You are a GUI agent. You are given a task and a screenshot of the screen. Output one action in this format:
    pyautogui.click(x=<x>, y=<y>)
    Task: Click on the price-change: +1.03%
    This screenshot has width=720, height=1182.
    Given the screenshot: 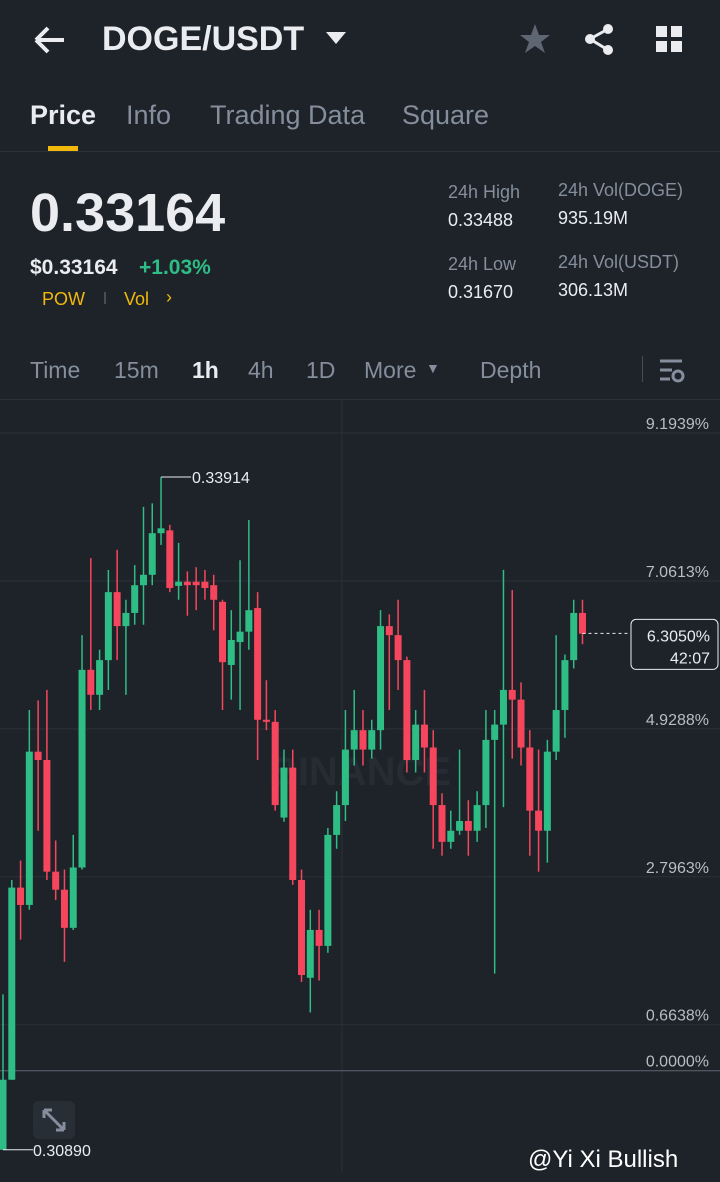 What is the action you would take?
    pyautogui.click(x=175, y=267)
    